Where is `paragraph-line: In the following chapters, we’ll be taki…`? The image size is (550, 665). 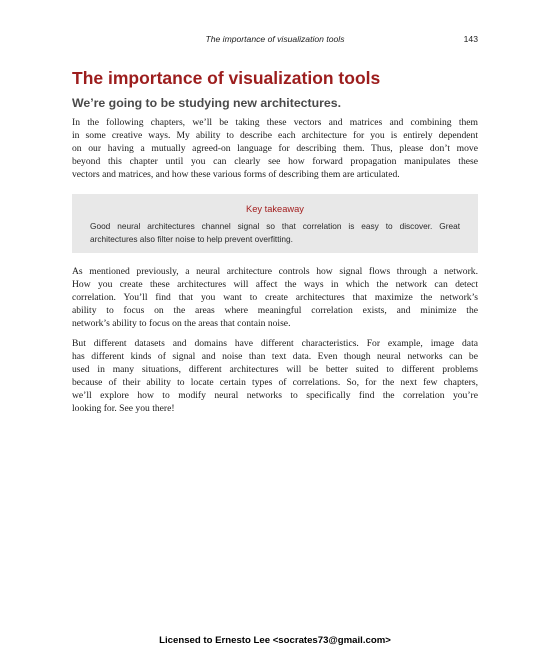 paragraph-line: In the following chapters, we’ll be taki… is located at coordinates (275, 122).